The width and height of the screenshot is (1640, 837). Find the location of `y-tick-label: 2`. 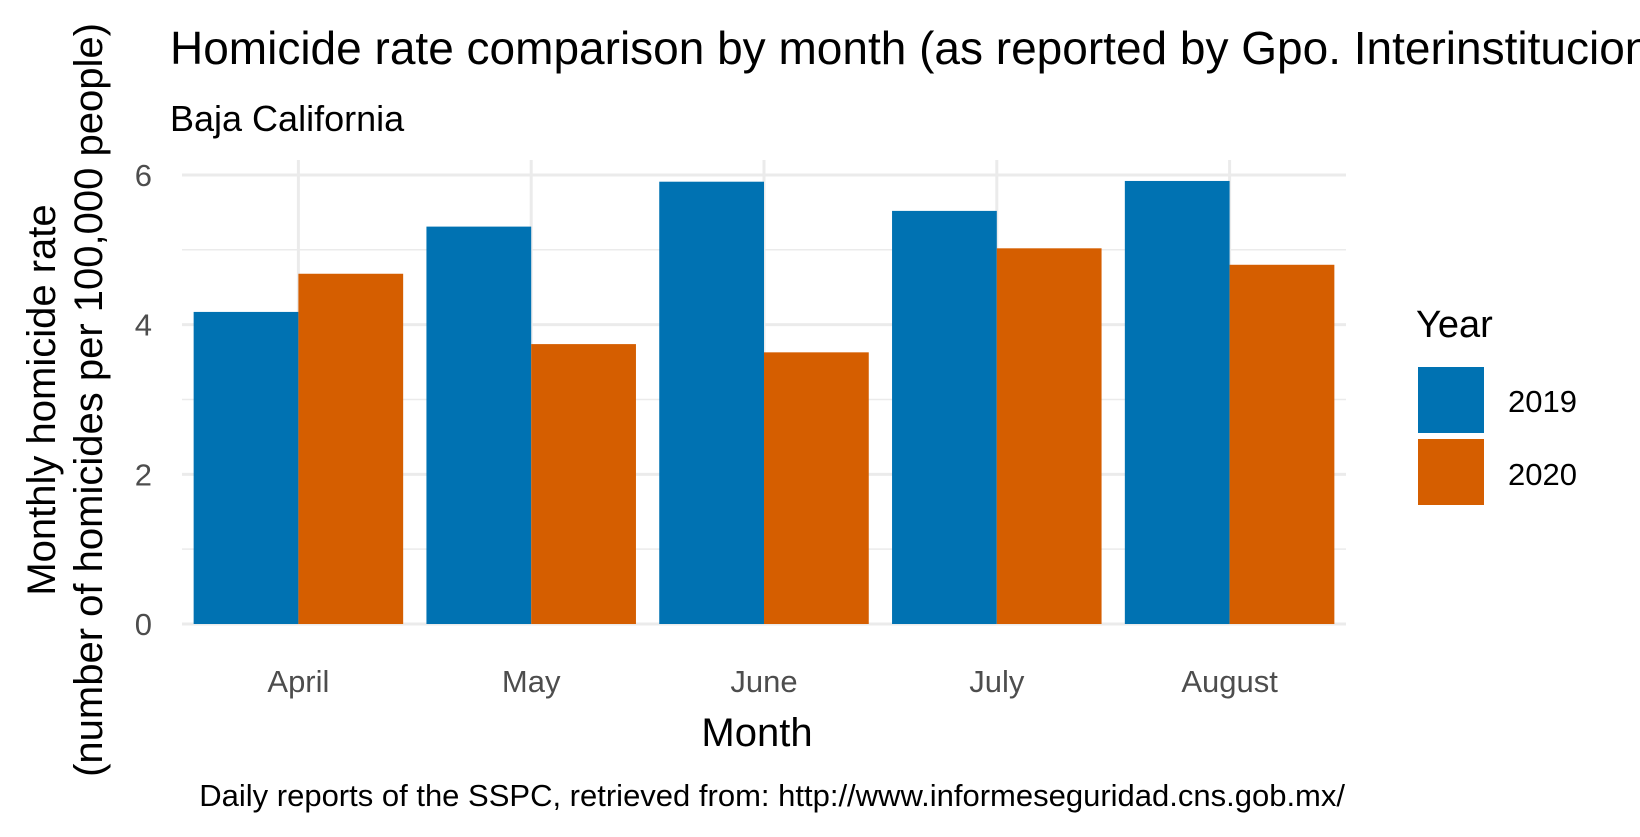

y-tick-label: 2 is located at coordinates (143, 474).